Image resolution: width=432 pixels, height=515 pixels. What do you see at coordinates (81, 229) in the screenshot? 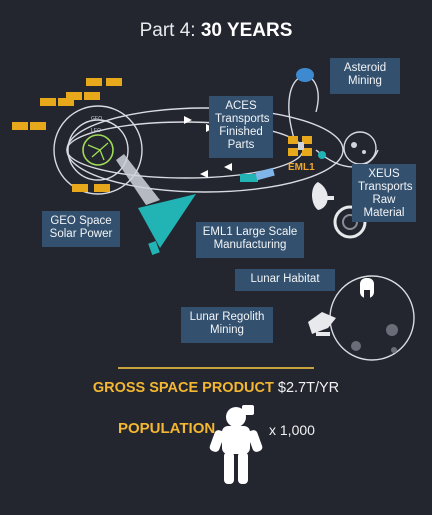
I see `geo-solar-power-label: GEO Space Solar Power` at bounding box center [81, 229].